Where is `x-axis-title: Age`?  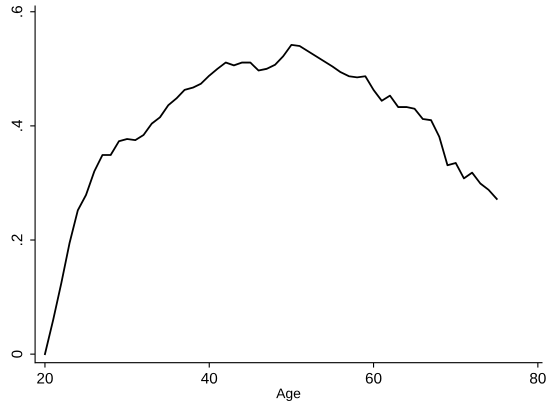
x-axis-title: Age is located at coordinates (288, 394).